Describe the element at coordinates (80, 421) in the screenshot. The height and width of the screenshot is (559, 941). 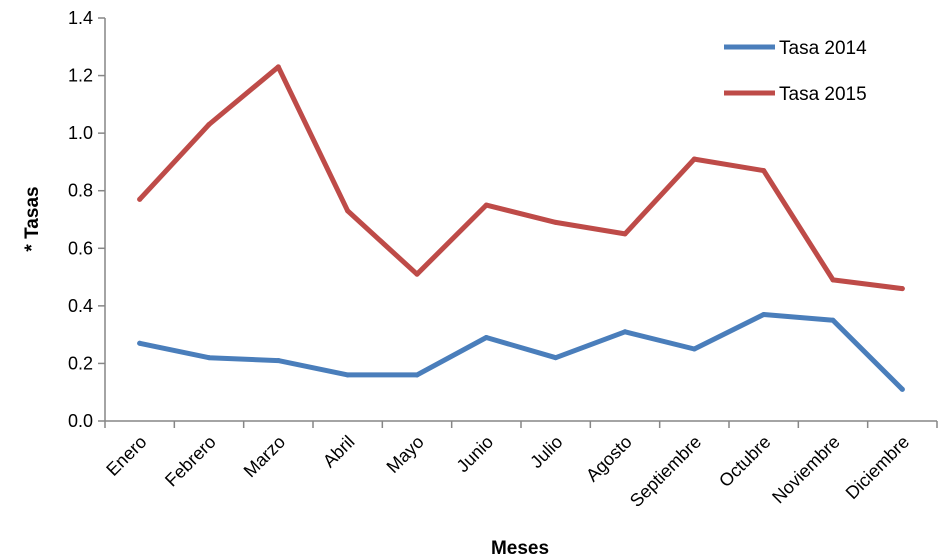
I see `y-tick-label: 0.0` at that location.